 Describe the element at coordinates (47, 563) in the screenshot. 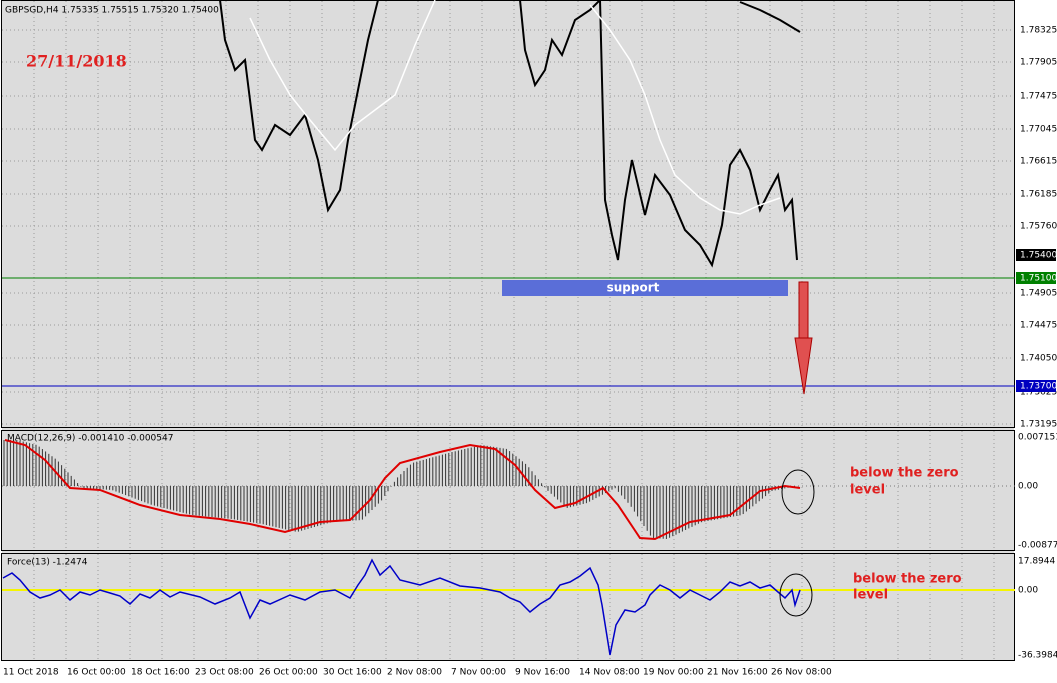

I see `force-title: Force(13) -1.2474` at that location.